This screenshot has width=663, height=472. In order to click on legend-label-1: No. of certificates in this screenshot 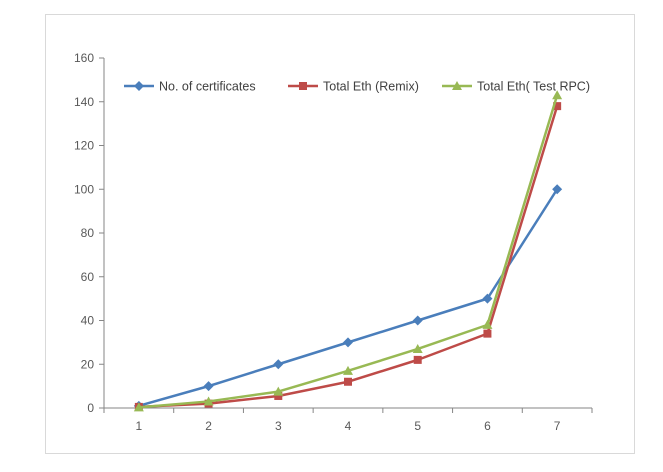, I will do `click(207, 87)`.